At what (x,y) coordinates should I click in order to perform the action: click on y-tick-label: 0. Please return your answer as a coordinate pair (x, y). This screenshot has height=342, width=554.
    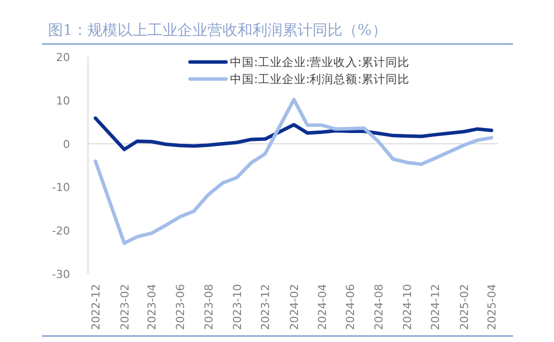
    Looking at the image, I should click on (66, 144).